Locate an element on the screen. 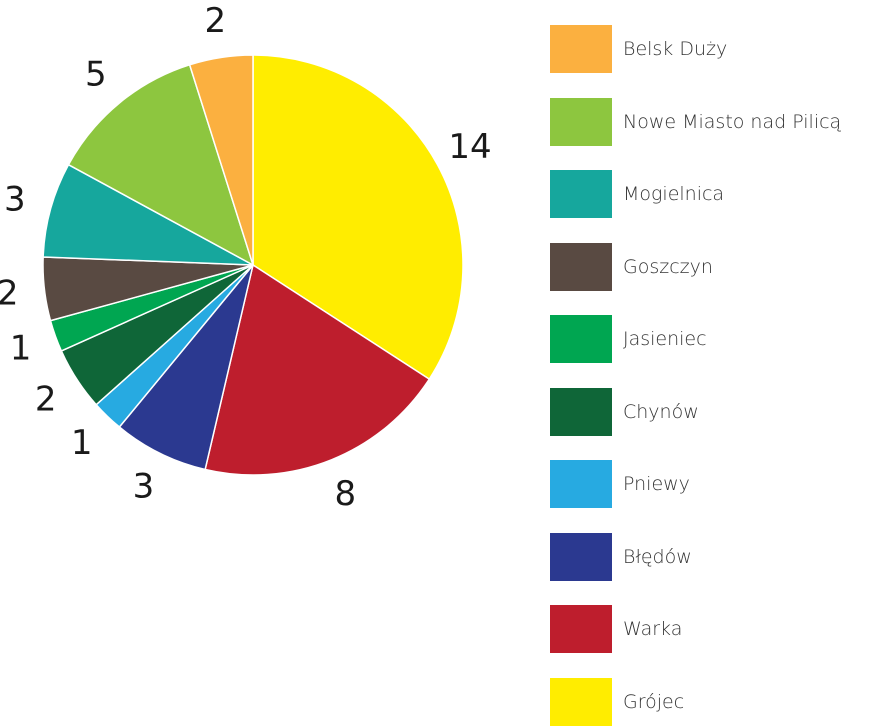 The height and width of the screenshot is (726, 872). data-label-grojec: 14 is located at coordinates (469, 147).